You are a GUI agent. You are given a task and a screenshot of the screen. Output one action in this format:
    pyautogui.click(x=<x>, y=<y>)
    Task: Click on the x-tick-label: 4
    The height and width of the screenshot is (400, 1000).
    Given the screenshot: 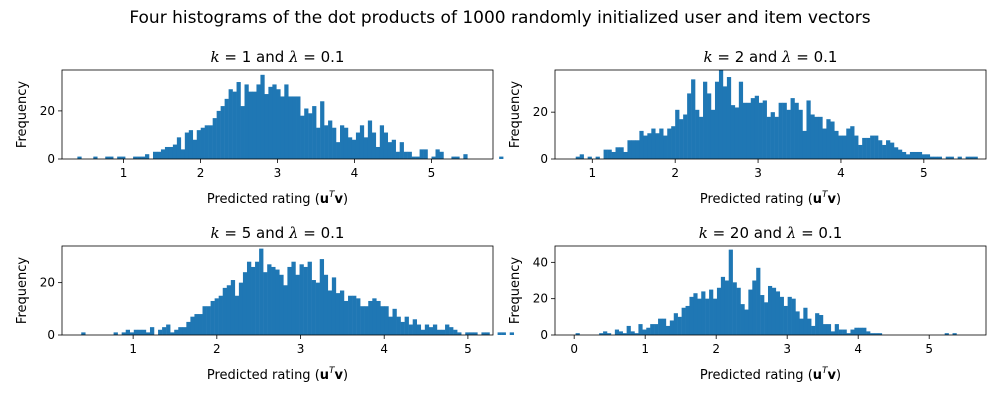 What is the action you would take?
    pyautogui.click(x=355, y=173)
    